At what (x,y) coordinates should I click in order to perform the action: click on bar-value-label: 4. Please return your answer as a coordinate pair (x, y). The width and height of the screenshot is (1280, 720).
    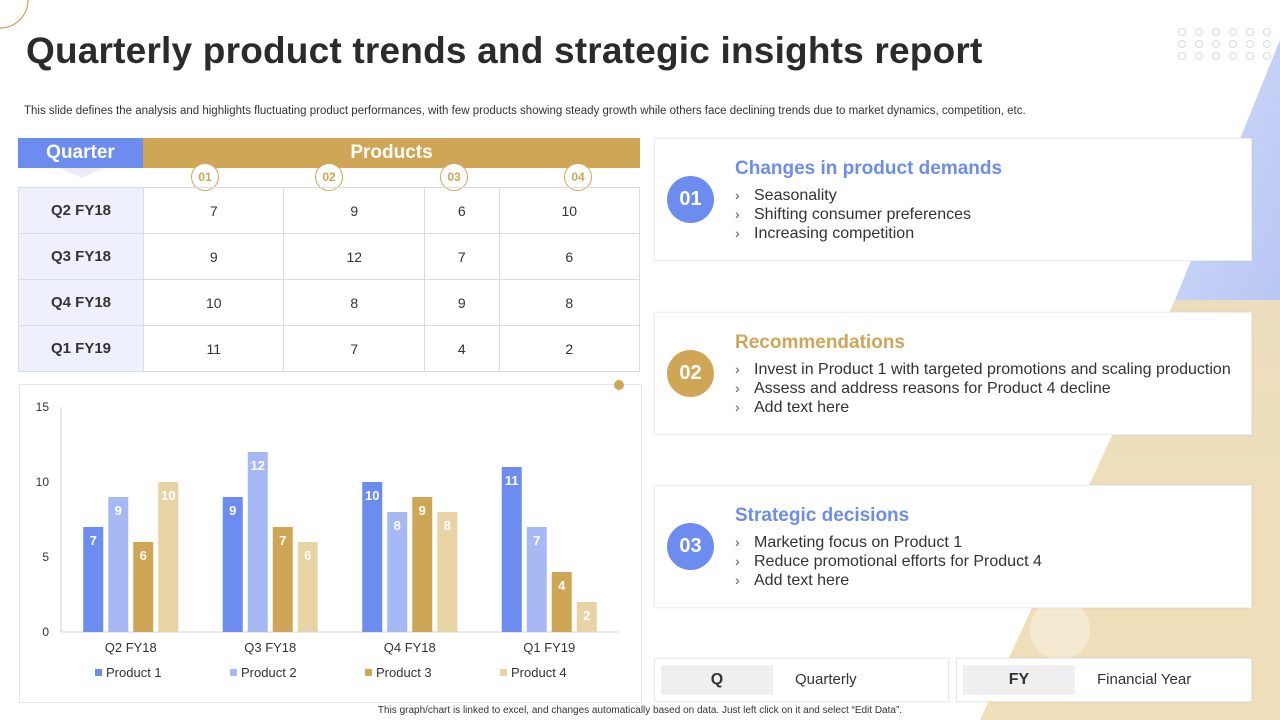
    Looking at the image, I should click on (562, 585).